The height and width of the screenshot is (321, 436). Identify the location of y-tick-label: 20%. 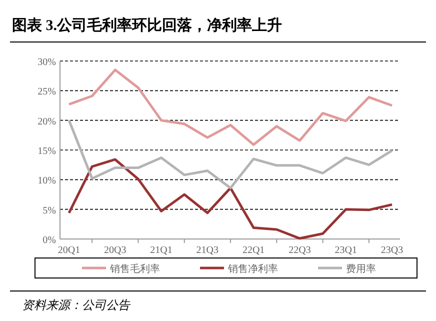
(47, 122).